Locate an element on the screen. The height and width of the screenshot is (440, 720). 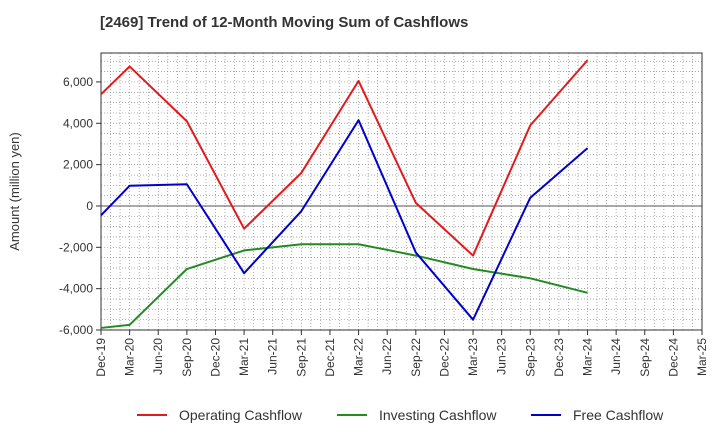
legend-label: Investing Cashflow is located at coordinates (438, 415).